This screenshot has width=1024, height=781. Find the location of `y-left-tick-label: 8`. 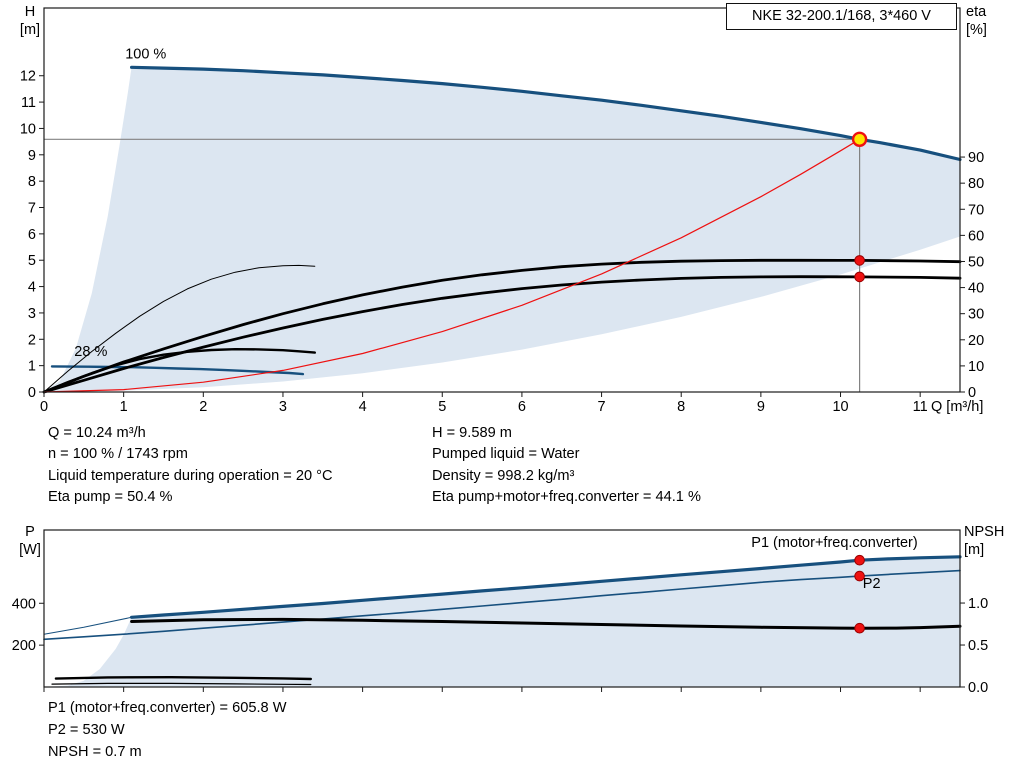

y-left-tick-label: 8 is located at coordinates (32, 182).